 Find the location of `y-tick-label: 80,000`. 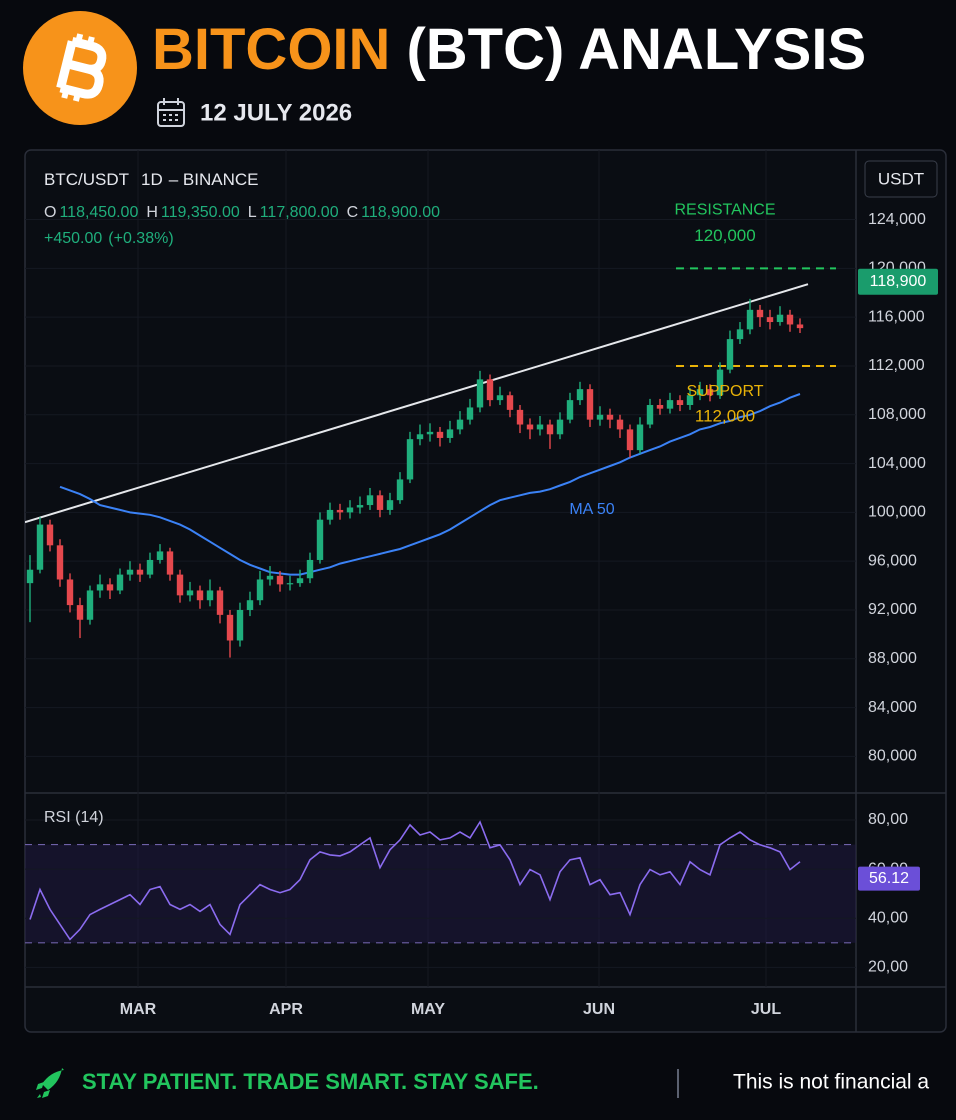

y-tick-label: 80,000 is located at coordinates (892, 756).